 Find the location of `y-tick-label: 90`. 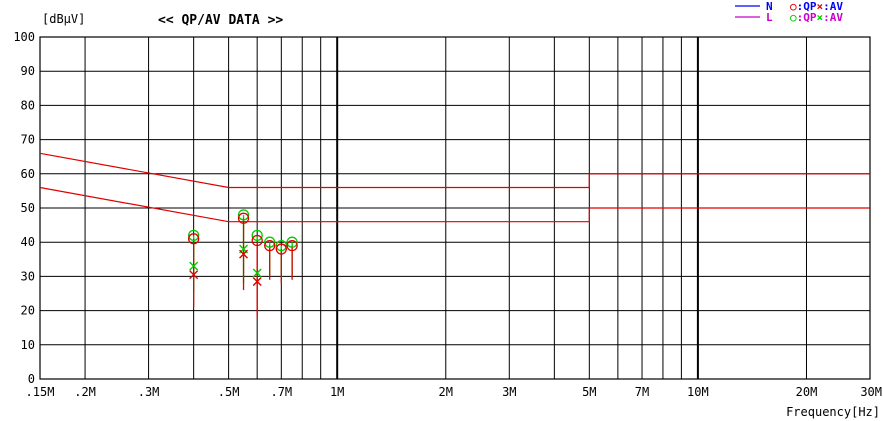

y-tick-label: 90 is located at coordinates (28, 71).